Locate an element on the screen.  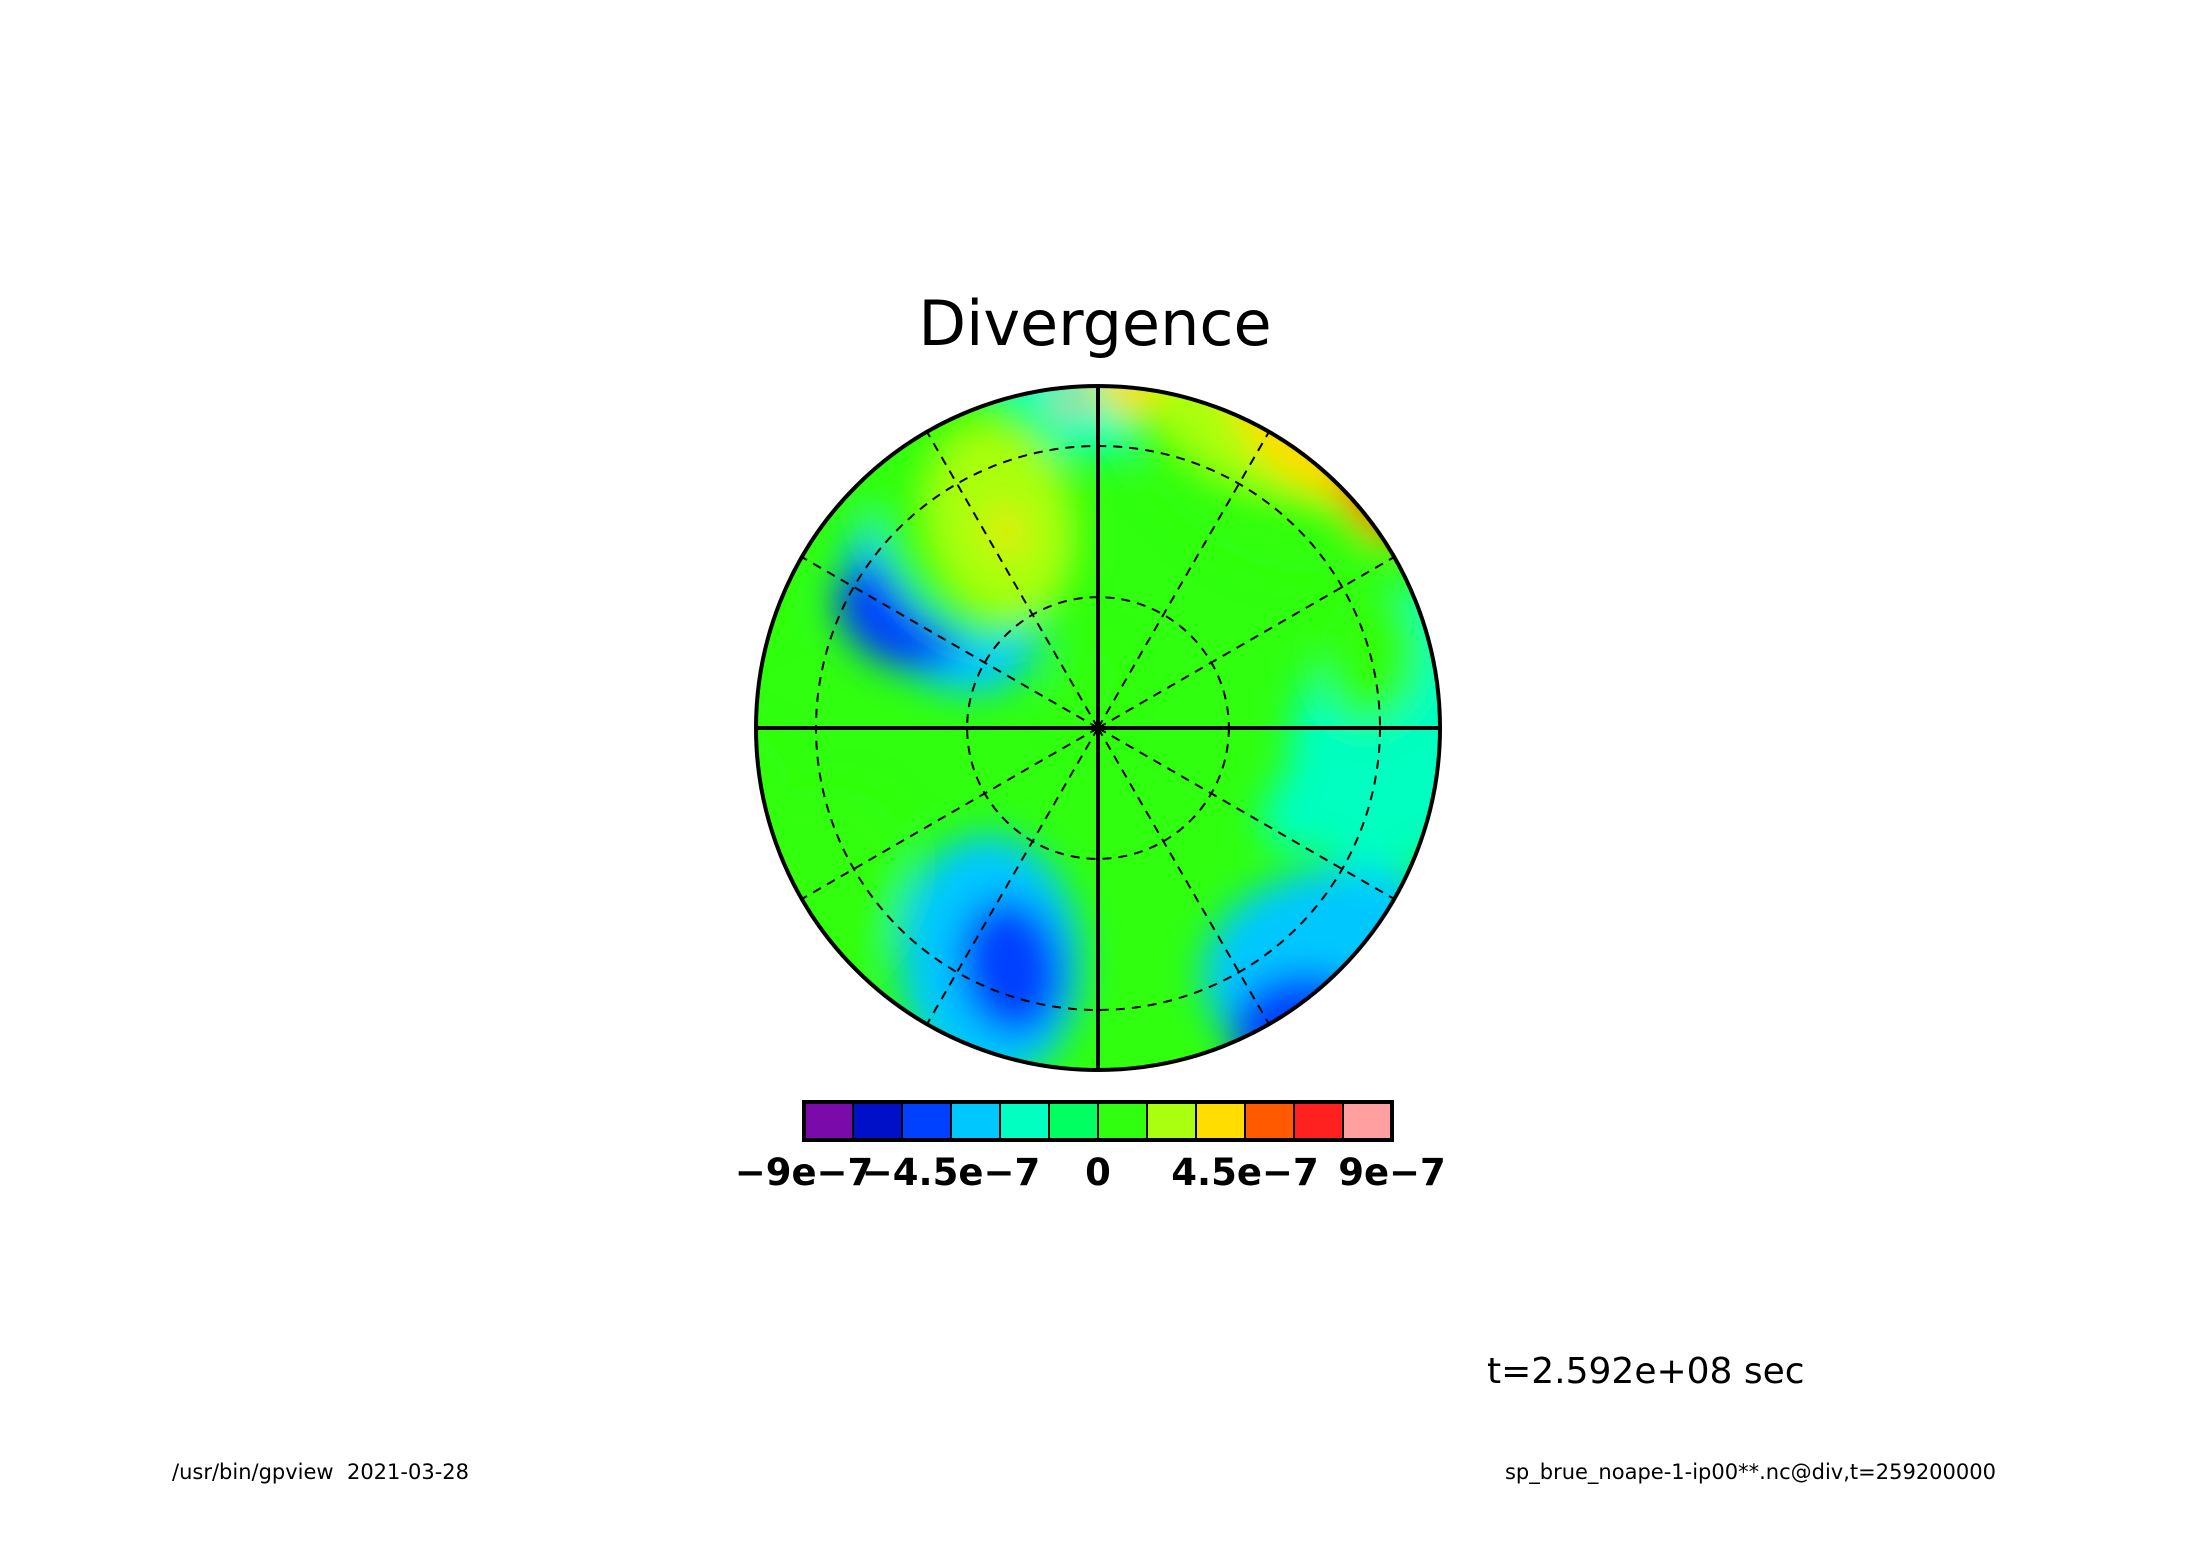
colorbar-tick-label-2: 0 is located at coordinates (1098, 1172).